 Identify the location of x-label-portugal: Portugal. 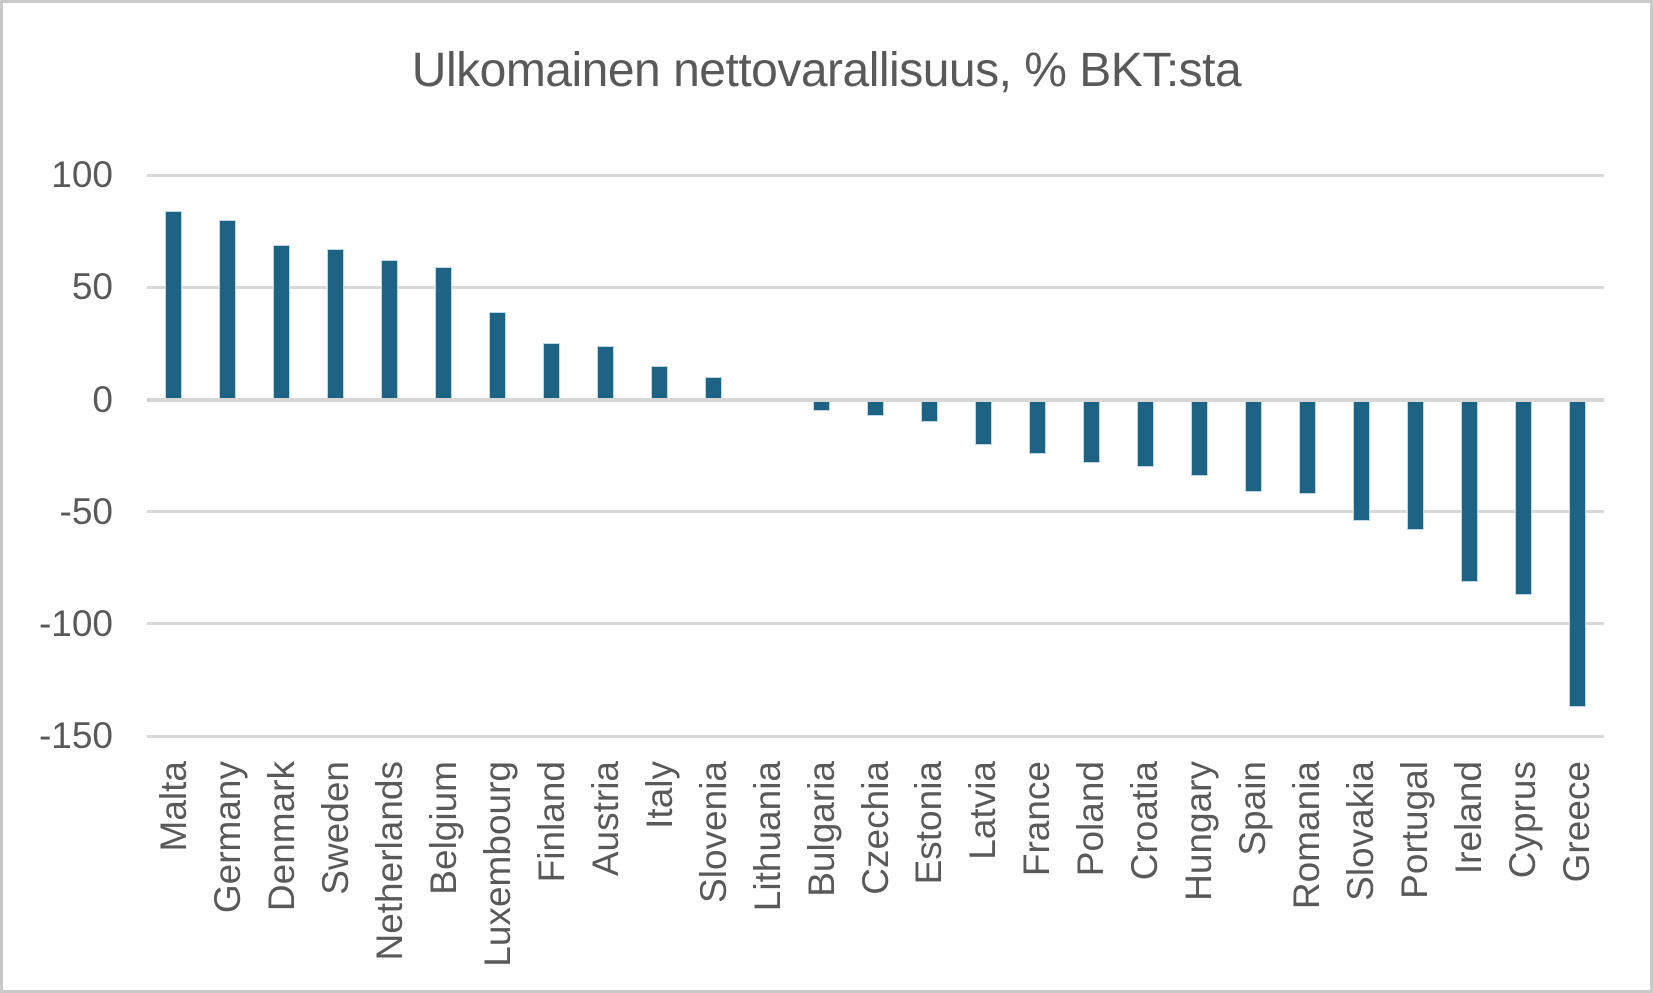
(1415, 875).